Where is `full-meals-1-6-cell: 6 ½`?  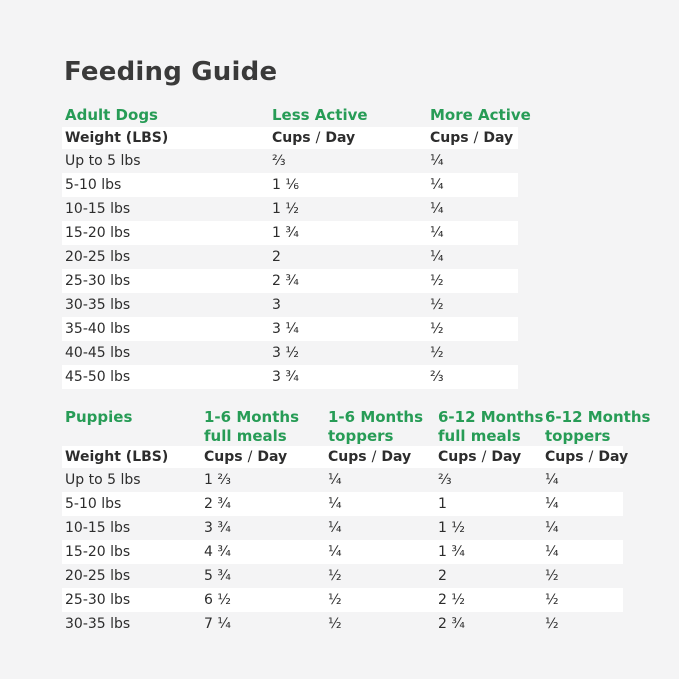
full-meals-1-6-cell: 6 ½ is located at coordinates (217, 600).